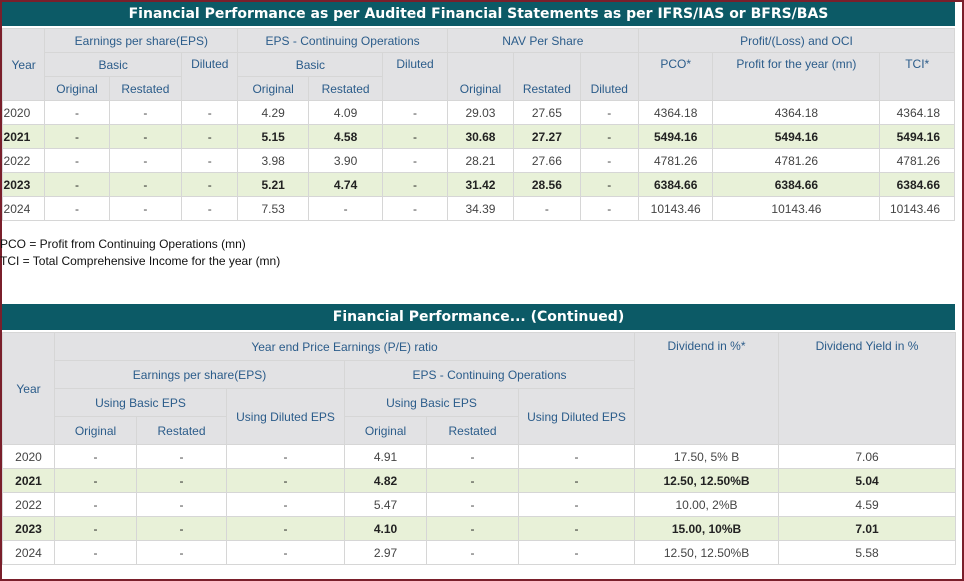 Image resolution: width=964 pixels, height=581 pixels. What do you see at coordinates (489, 374) in the screenshot?
I see `header2-eps-continuing: EPS - Continuing Operations` at bounding box center [489, 374].